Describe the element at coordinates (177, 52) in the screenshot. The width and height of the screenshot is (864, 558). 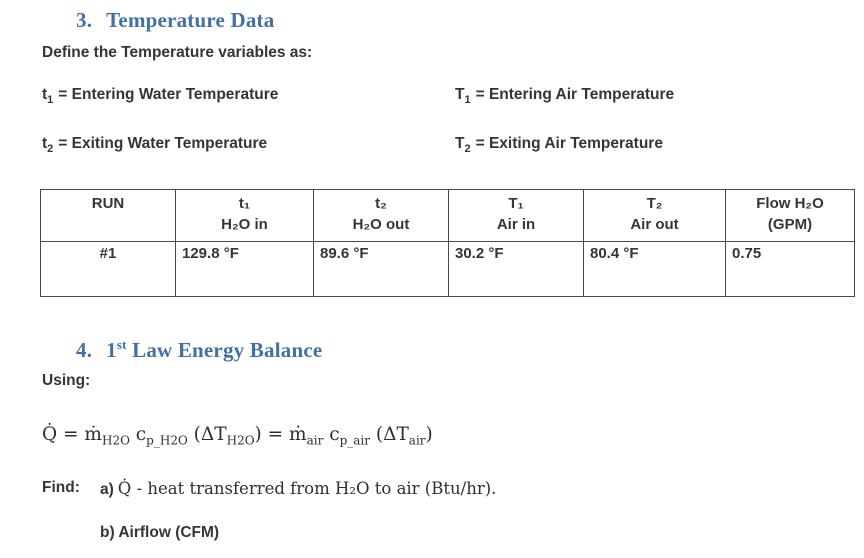
I see `definitions-intro: Define the Temperature variables as:` at that location.